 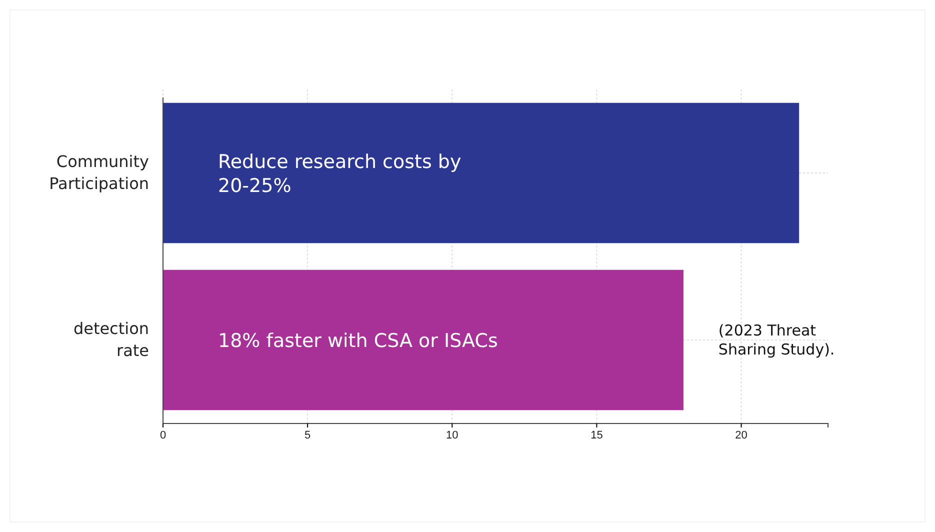 I want to click on x-tick-label: 0, so click(x=163, y=435).